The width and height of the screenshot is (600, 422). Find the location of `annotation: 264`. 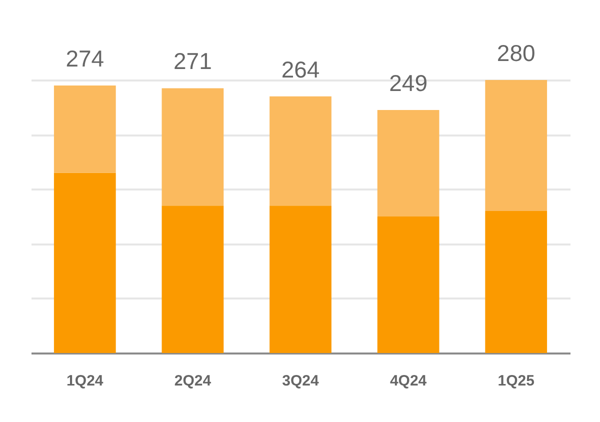

annotation: 264 is located at coordinates (300, 69).